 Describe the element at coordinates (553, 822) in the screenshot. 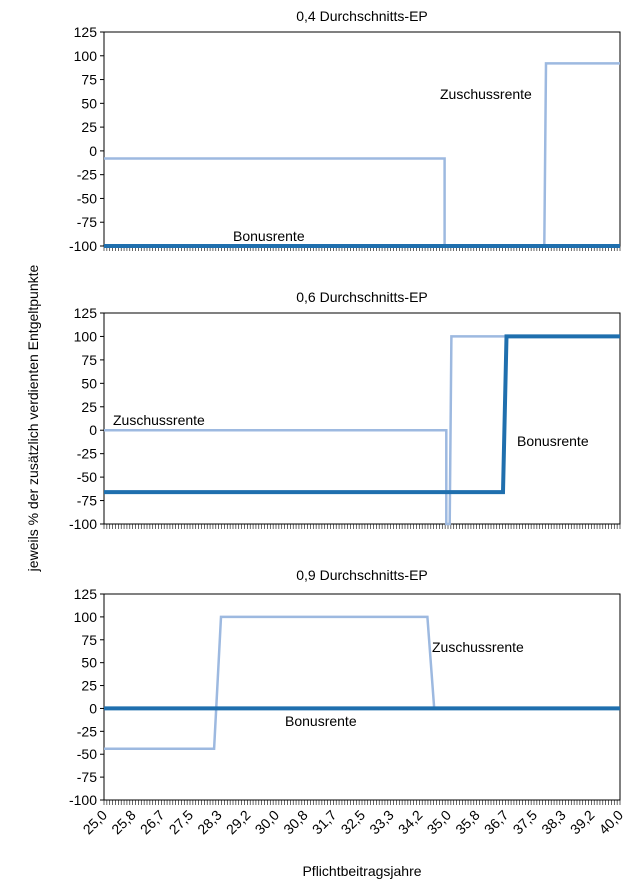

I see `x-tick-label: 38,3` at that location.